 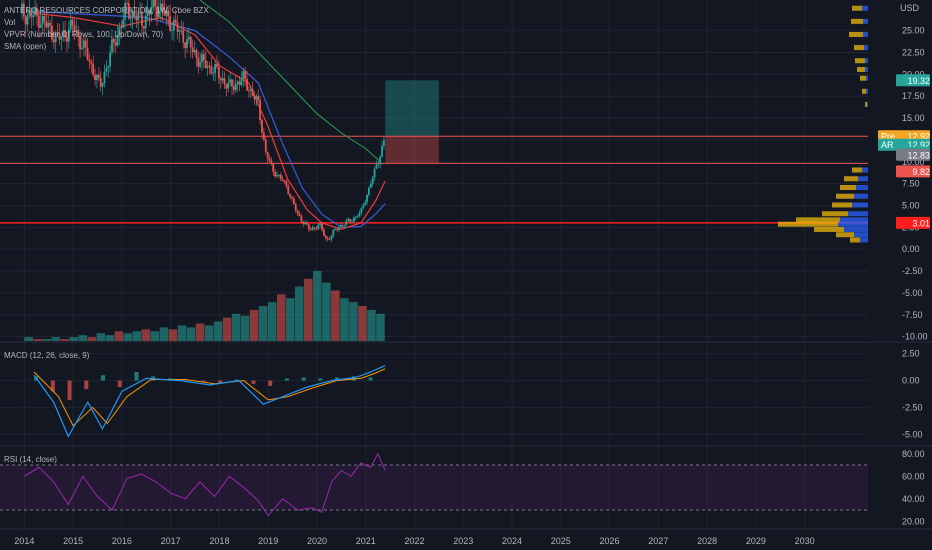 What do you see at coordinates (30, 459) in the screenshot?
I see `chart-legend-rsi: RSI (14, close)` at bounding box center [30, 459].